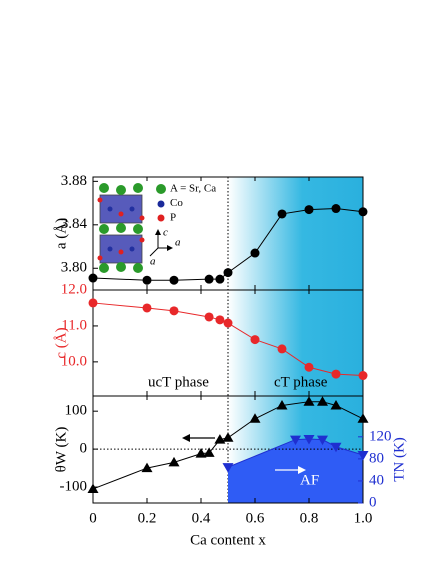  I want to click on x-tick-label: 0.4, so click(201, 518).